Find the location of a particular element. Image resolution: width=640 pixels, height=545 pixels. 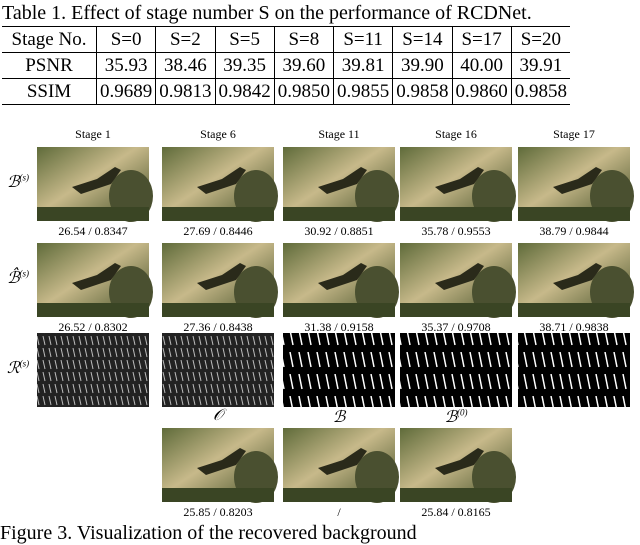

score: 35.37 / 0.9708 is located at coordinates (456, 327).